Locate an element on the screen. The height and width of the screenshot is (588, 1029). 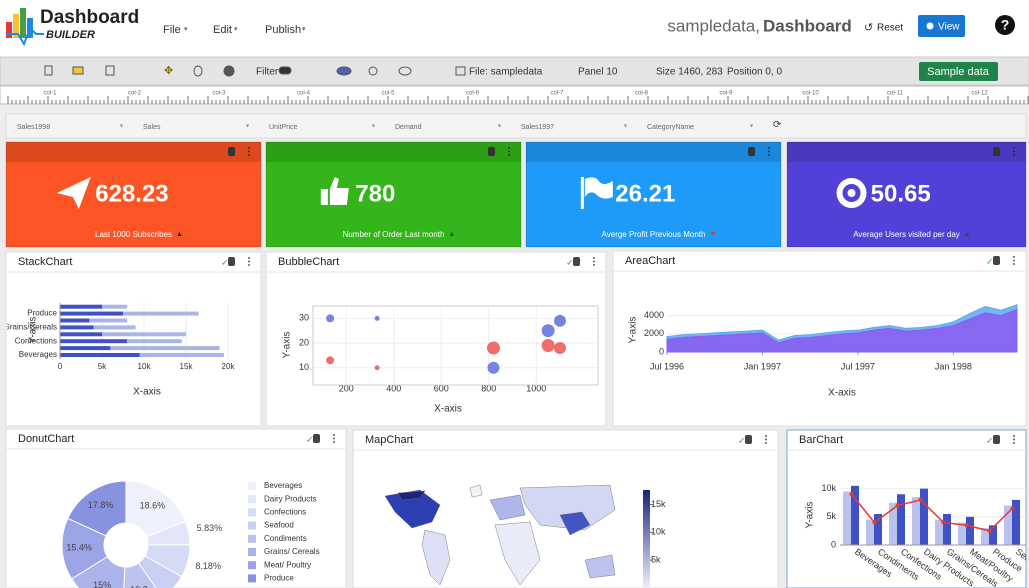
legend-label: Beverages is located at coordinates (283, 485).